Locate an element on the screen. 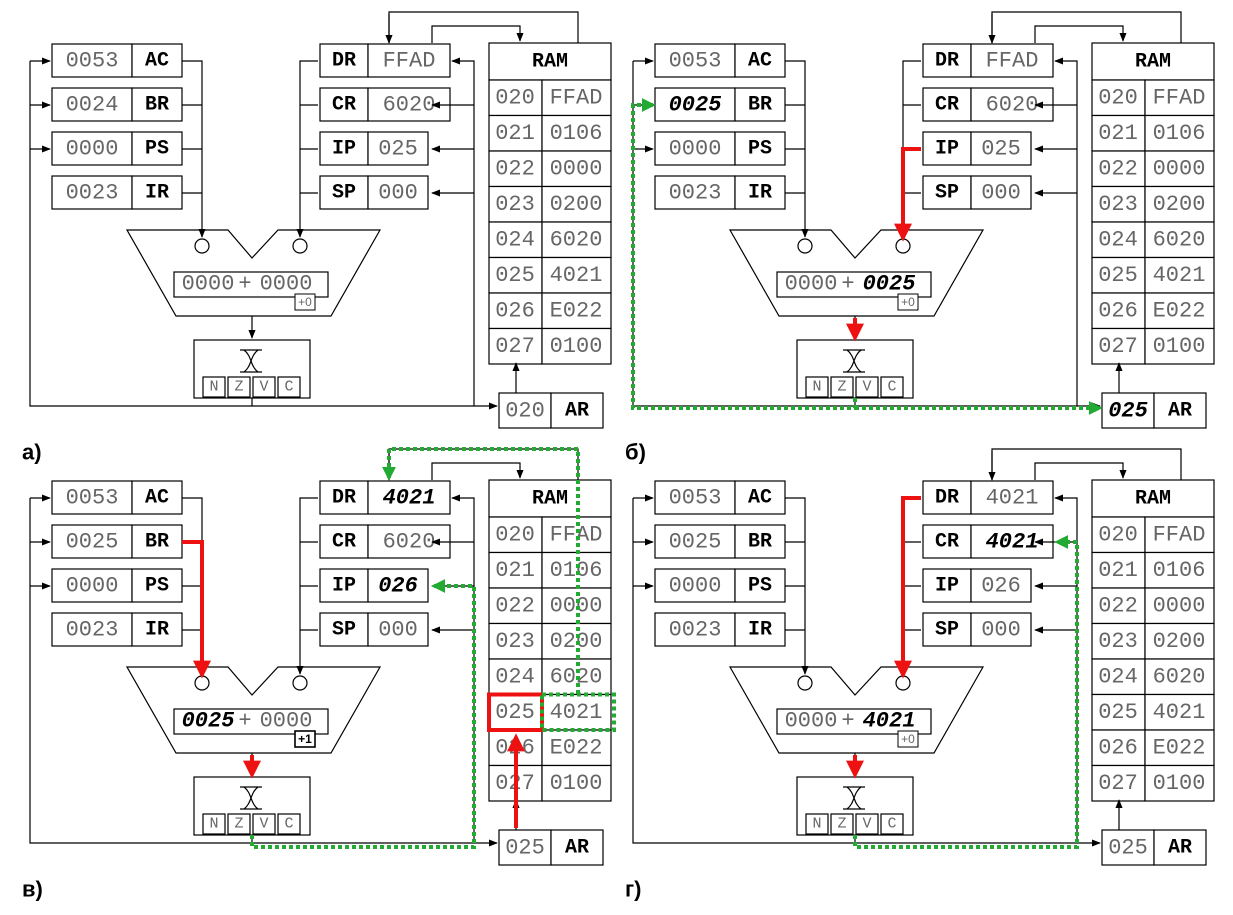 The width and height of the screenshot is (1233, 915). register-name: AC is located at coordinates (760, 61).